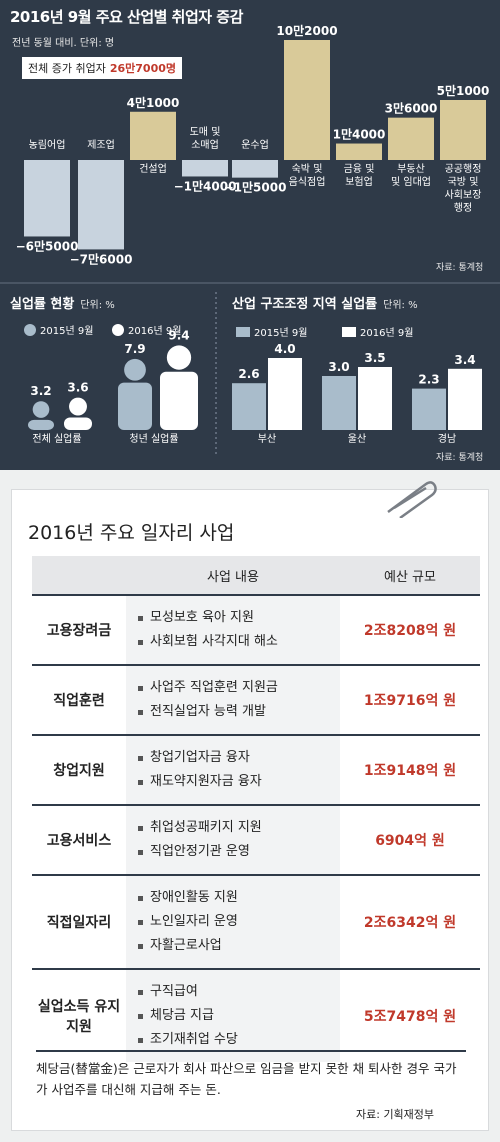 The image size is (500, 1142). Describe the element at coordinates (233, 782) in the screenshot. I see `content-item: 재도약지원자금 융자` at that location.